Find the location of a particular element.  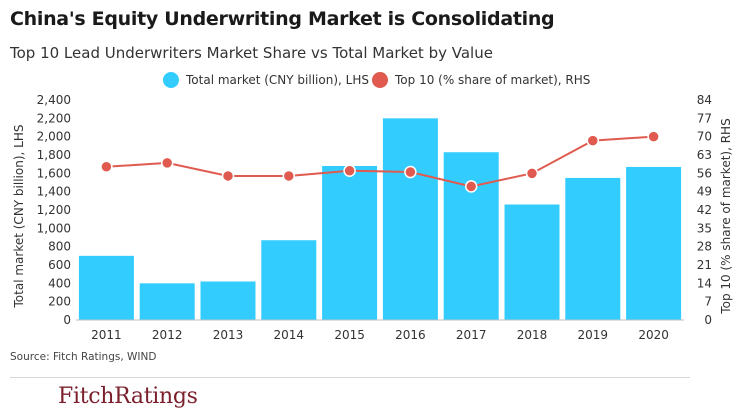

x-axis: 2011 2012 2013 2014 2015 2016 2017 2018 2019 2020 is located at coordinates (380, 335).